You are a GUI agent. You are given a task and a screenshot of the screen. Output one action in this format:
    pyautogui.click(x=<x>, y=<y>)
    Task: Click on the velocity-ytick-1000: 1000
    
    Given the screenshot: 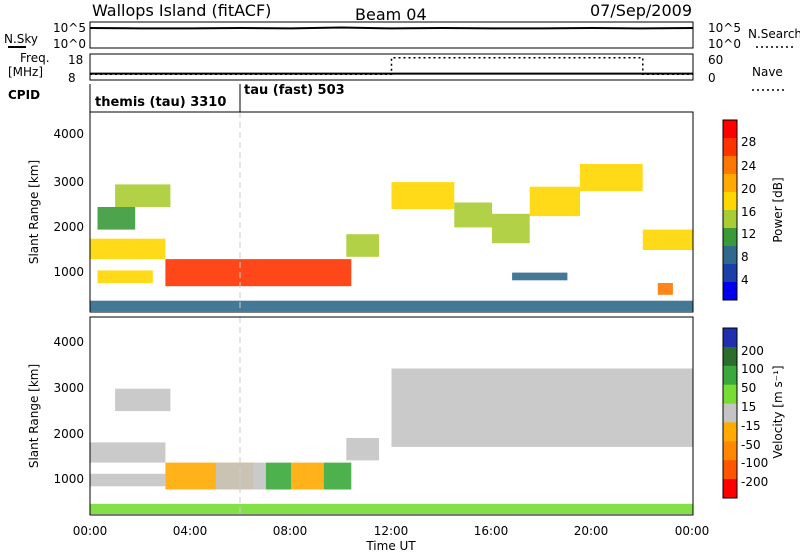 What is the action you would take?
    pyautogui.click(x=68, y=479)
    